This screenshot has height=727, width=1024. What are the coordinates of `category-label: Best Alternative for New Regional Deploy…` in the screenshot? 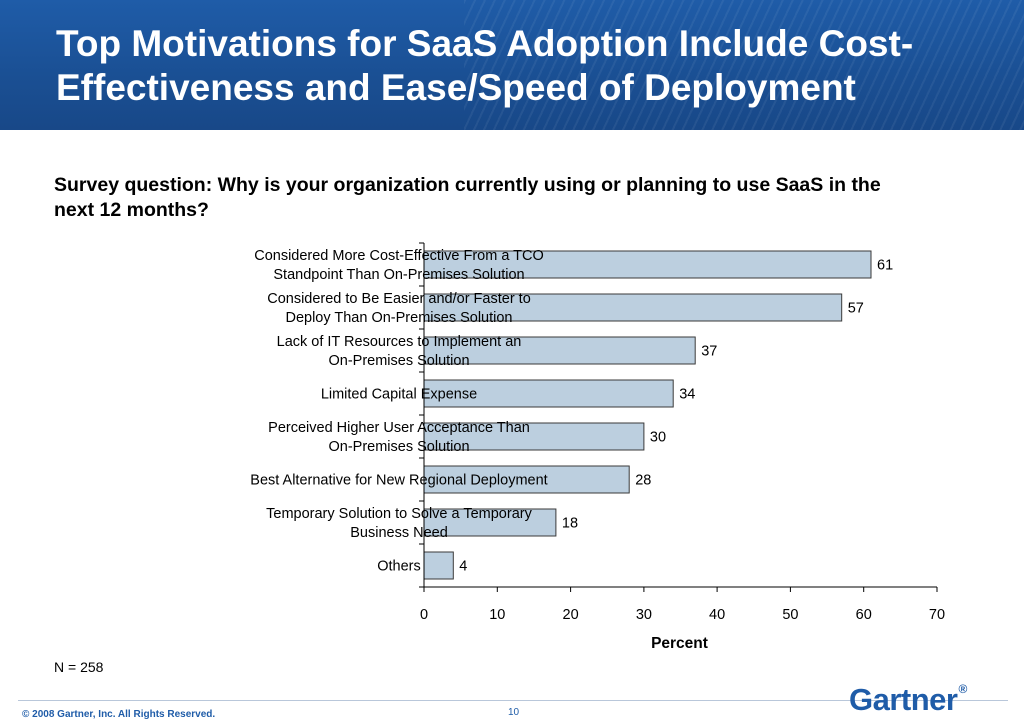 It's located at (398, 481).